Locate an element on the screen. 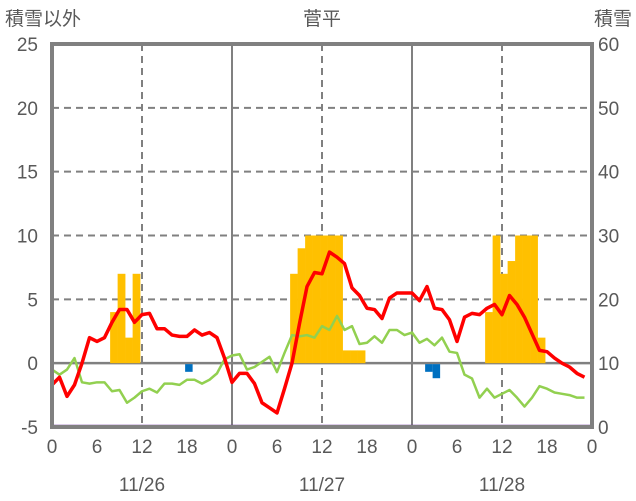 This screenshot has width=636, height=501. right-tick-label: 20 is located at coordinates (608, 300).